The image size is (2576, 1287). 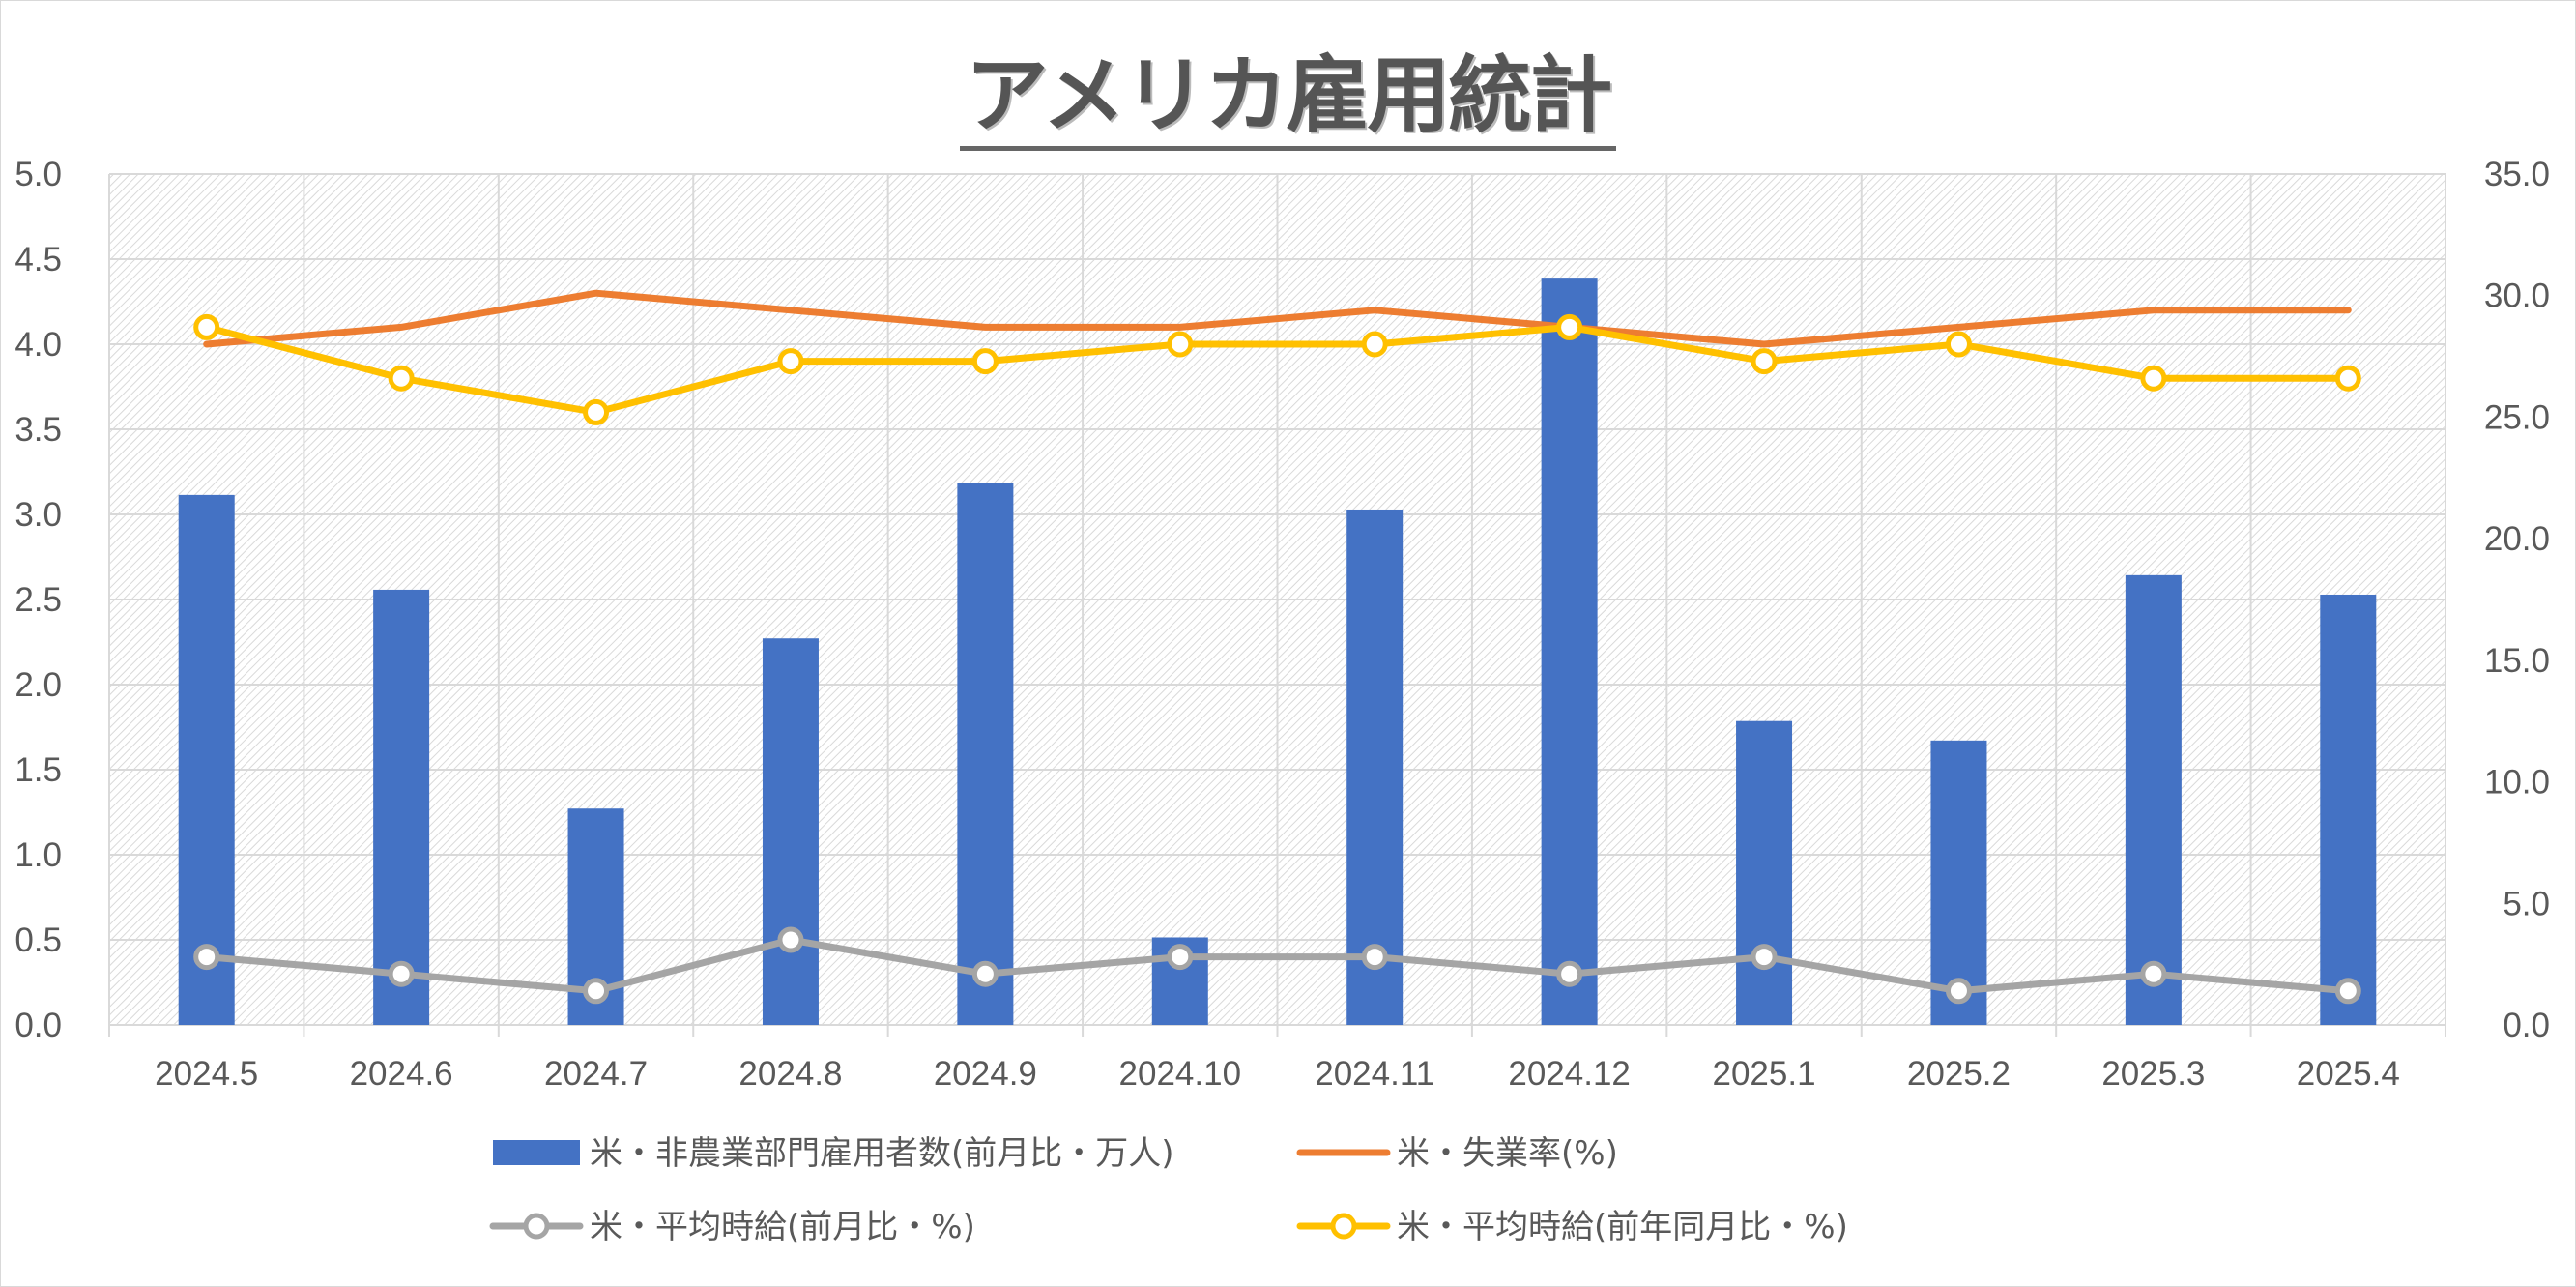 I want to click on legend-label: 米・平均時給(前年同月比・%), so click(x=1622, y=1227).